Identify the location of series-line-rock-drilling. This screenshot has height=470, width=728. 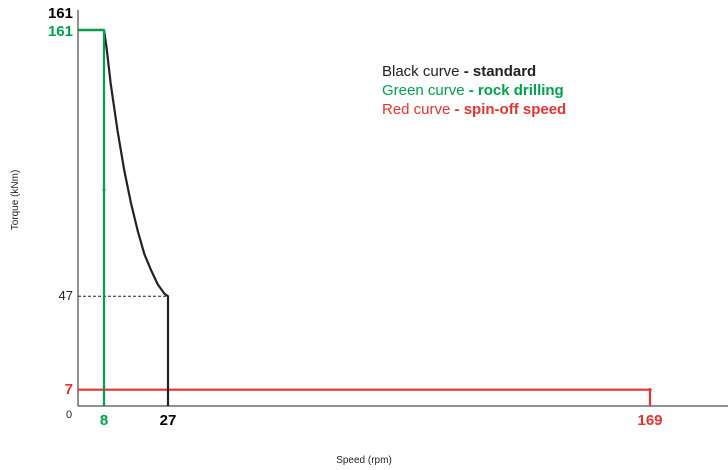
(92, 217).